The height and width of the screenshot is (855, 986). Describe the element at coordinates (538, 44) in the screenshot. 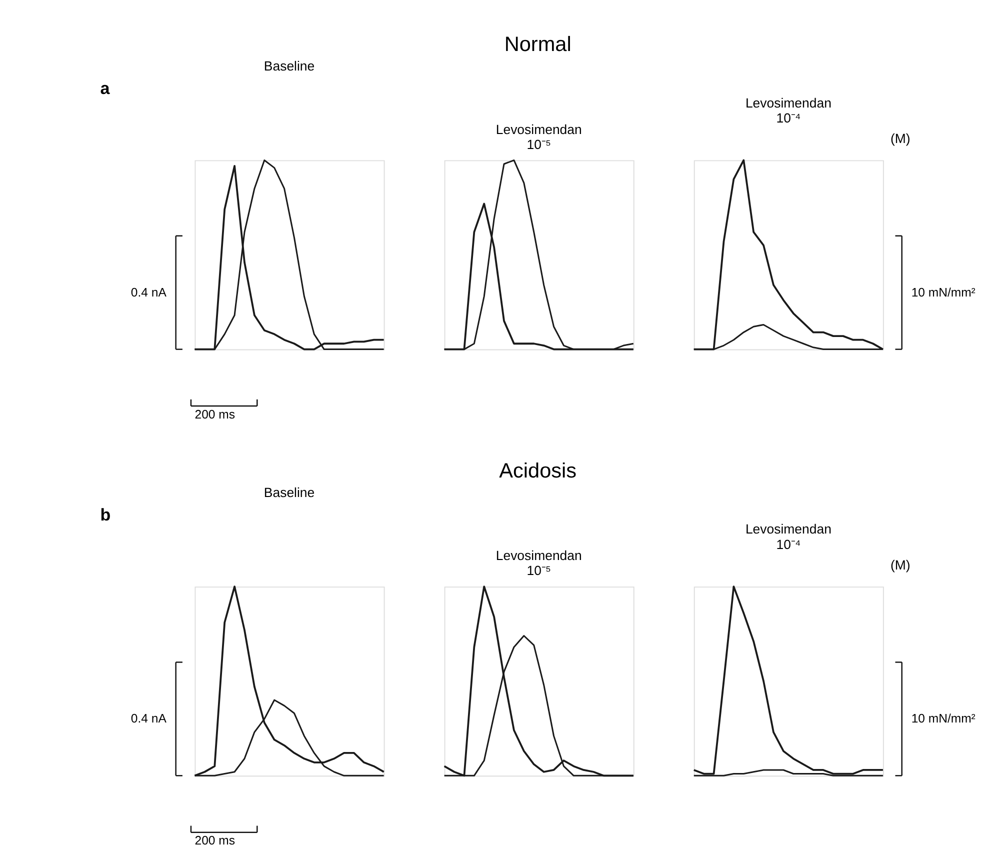

I see `text: Normal` at that location.